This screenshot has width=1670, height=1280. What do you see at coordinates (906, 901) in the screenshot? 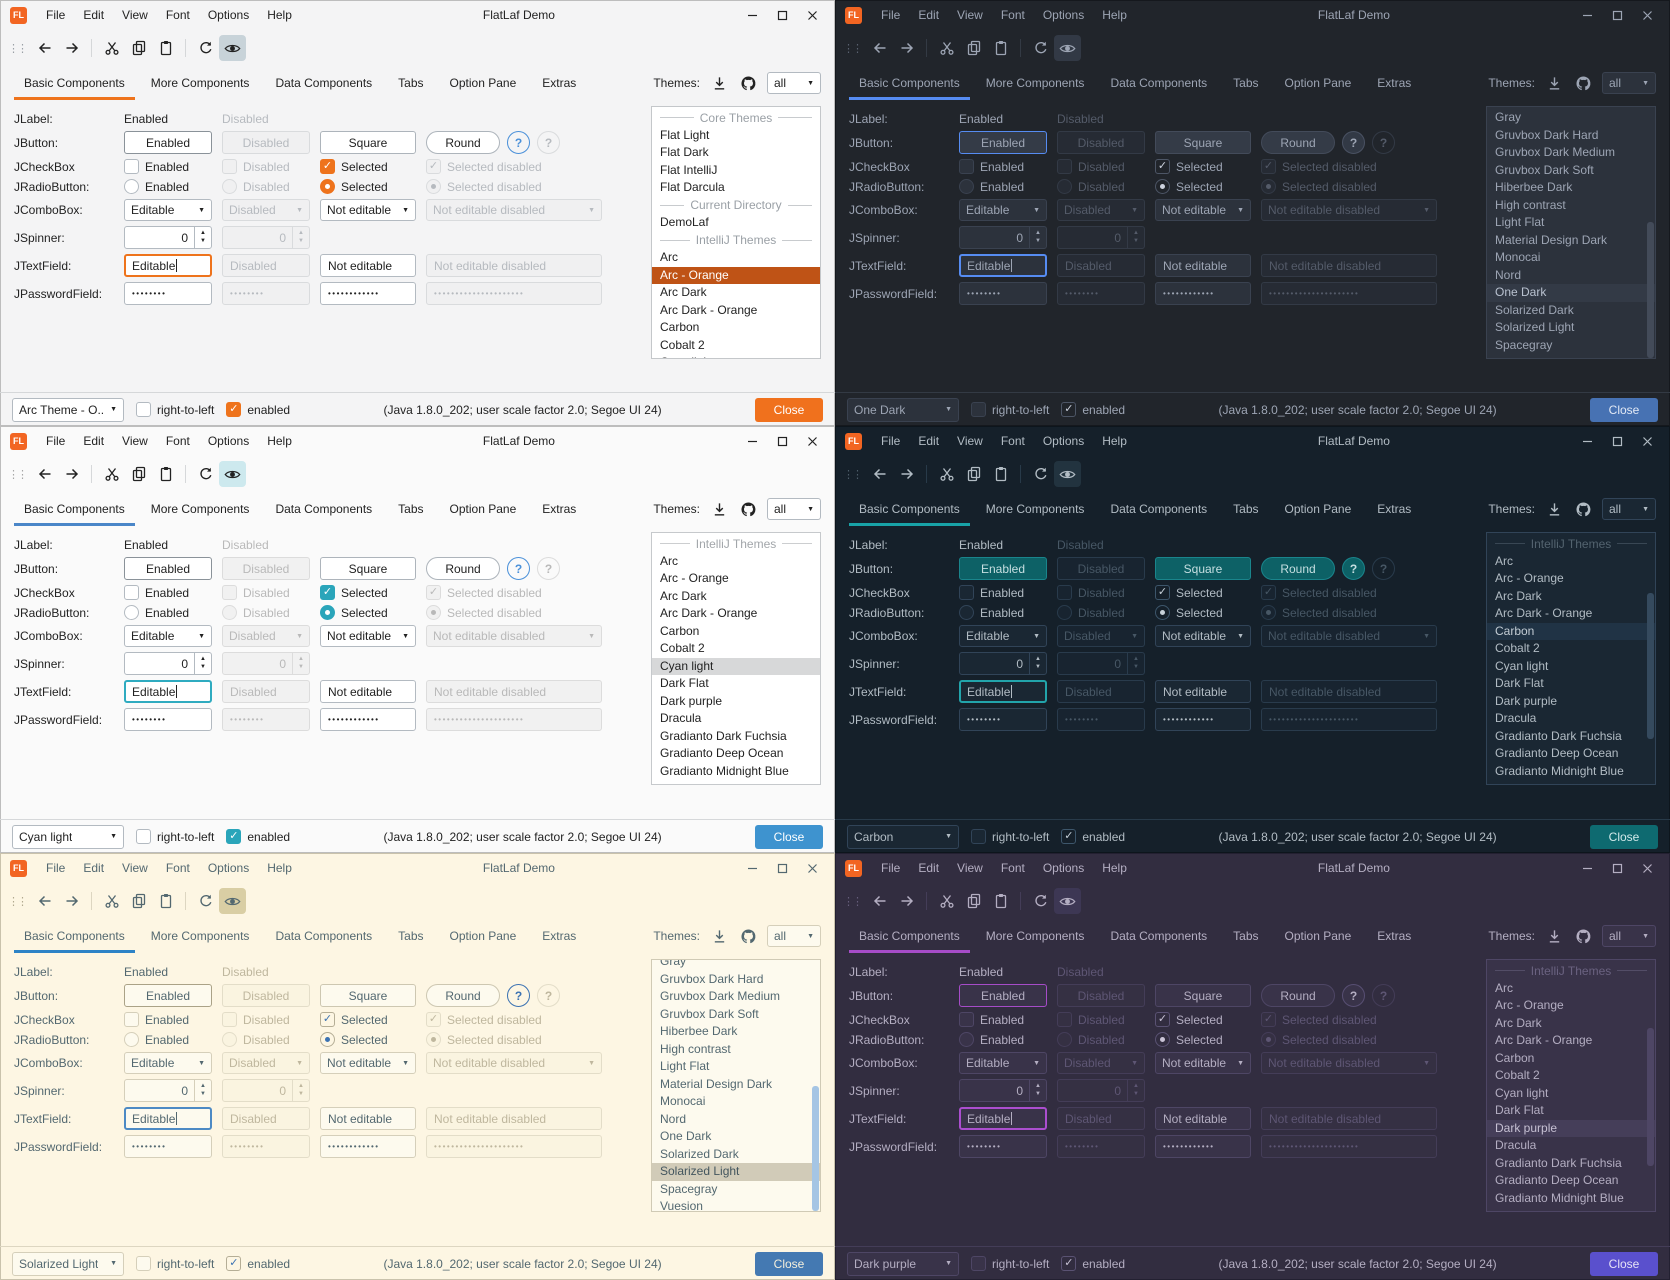
I see `forward-button` at bounding box center [906, 901].